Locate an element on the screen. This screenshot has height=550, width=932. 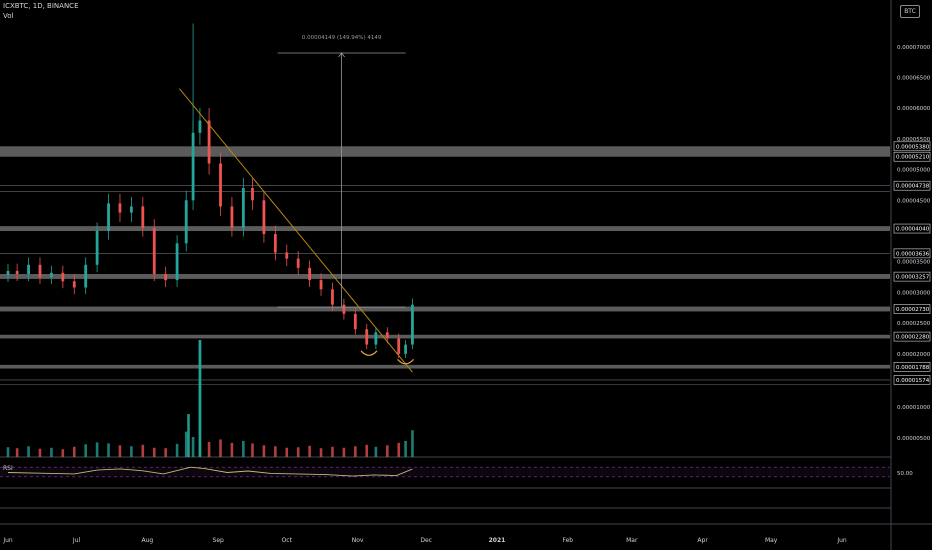
level-label: 0.00004738 is located at coordinates (913, 187).